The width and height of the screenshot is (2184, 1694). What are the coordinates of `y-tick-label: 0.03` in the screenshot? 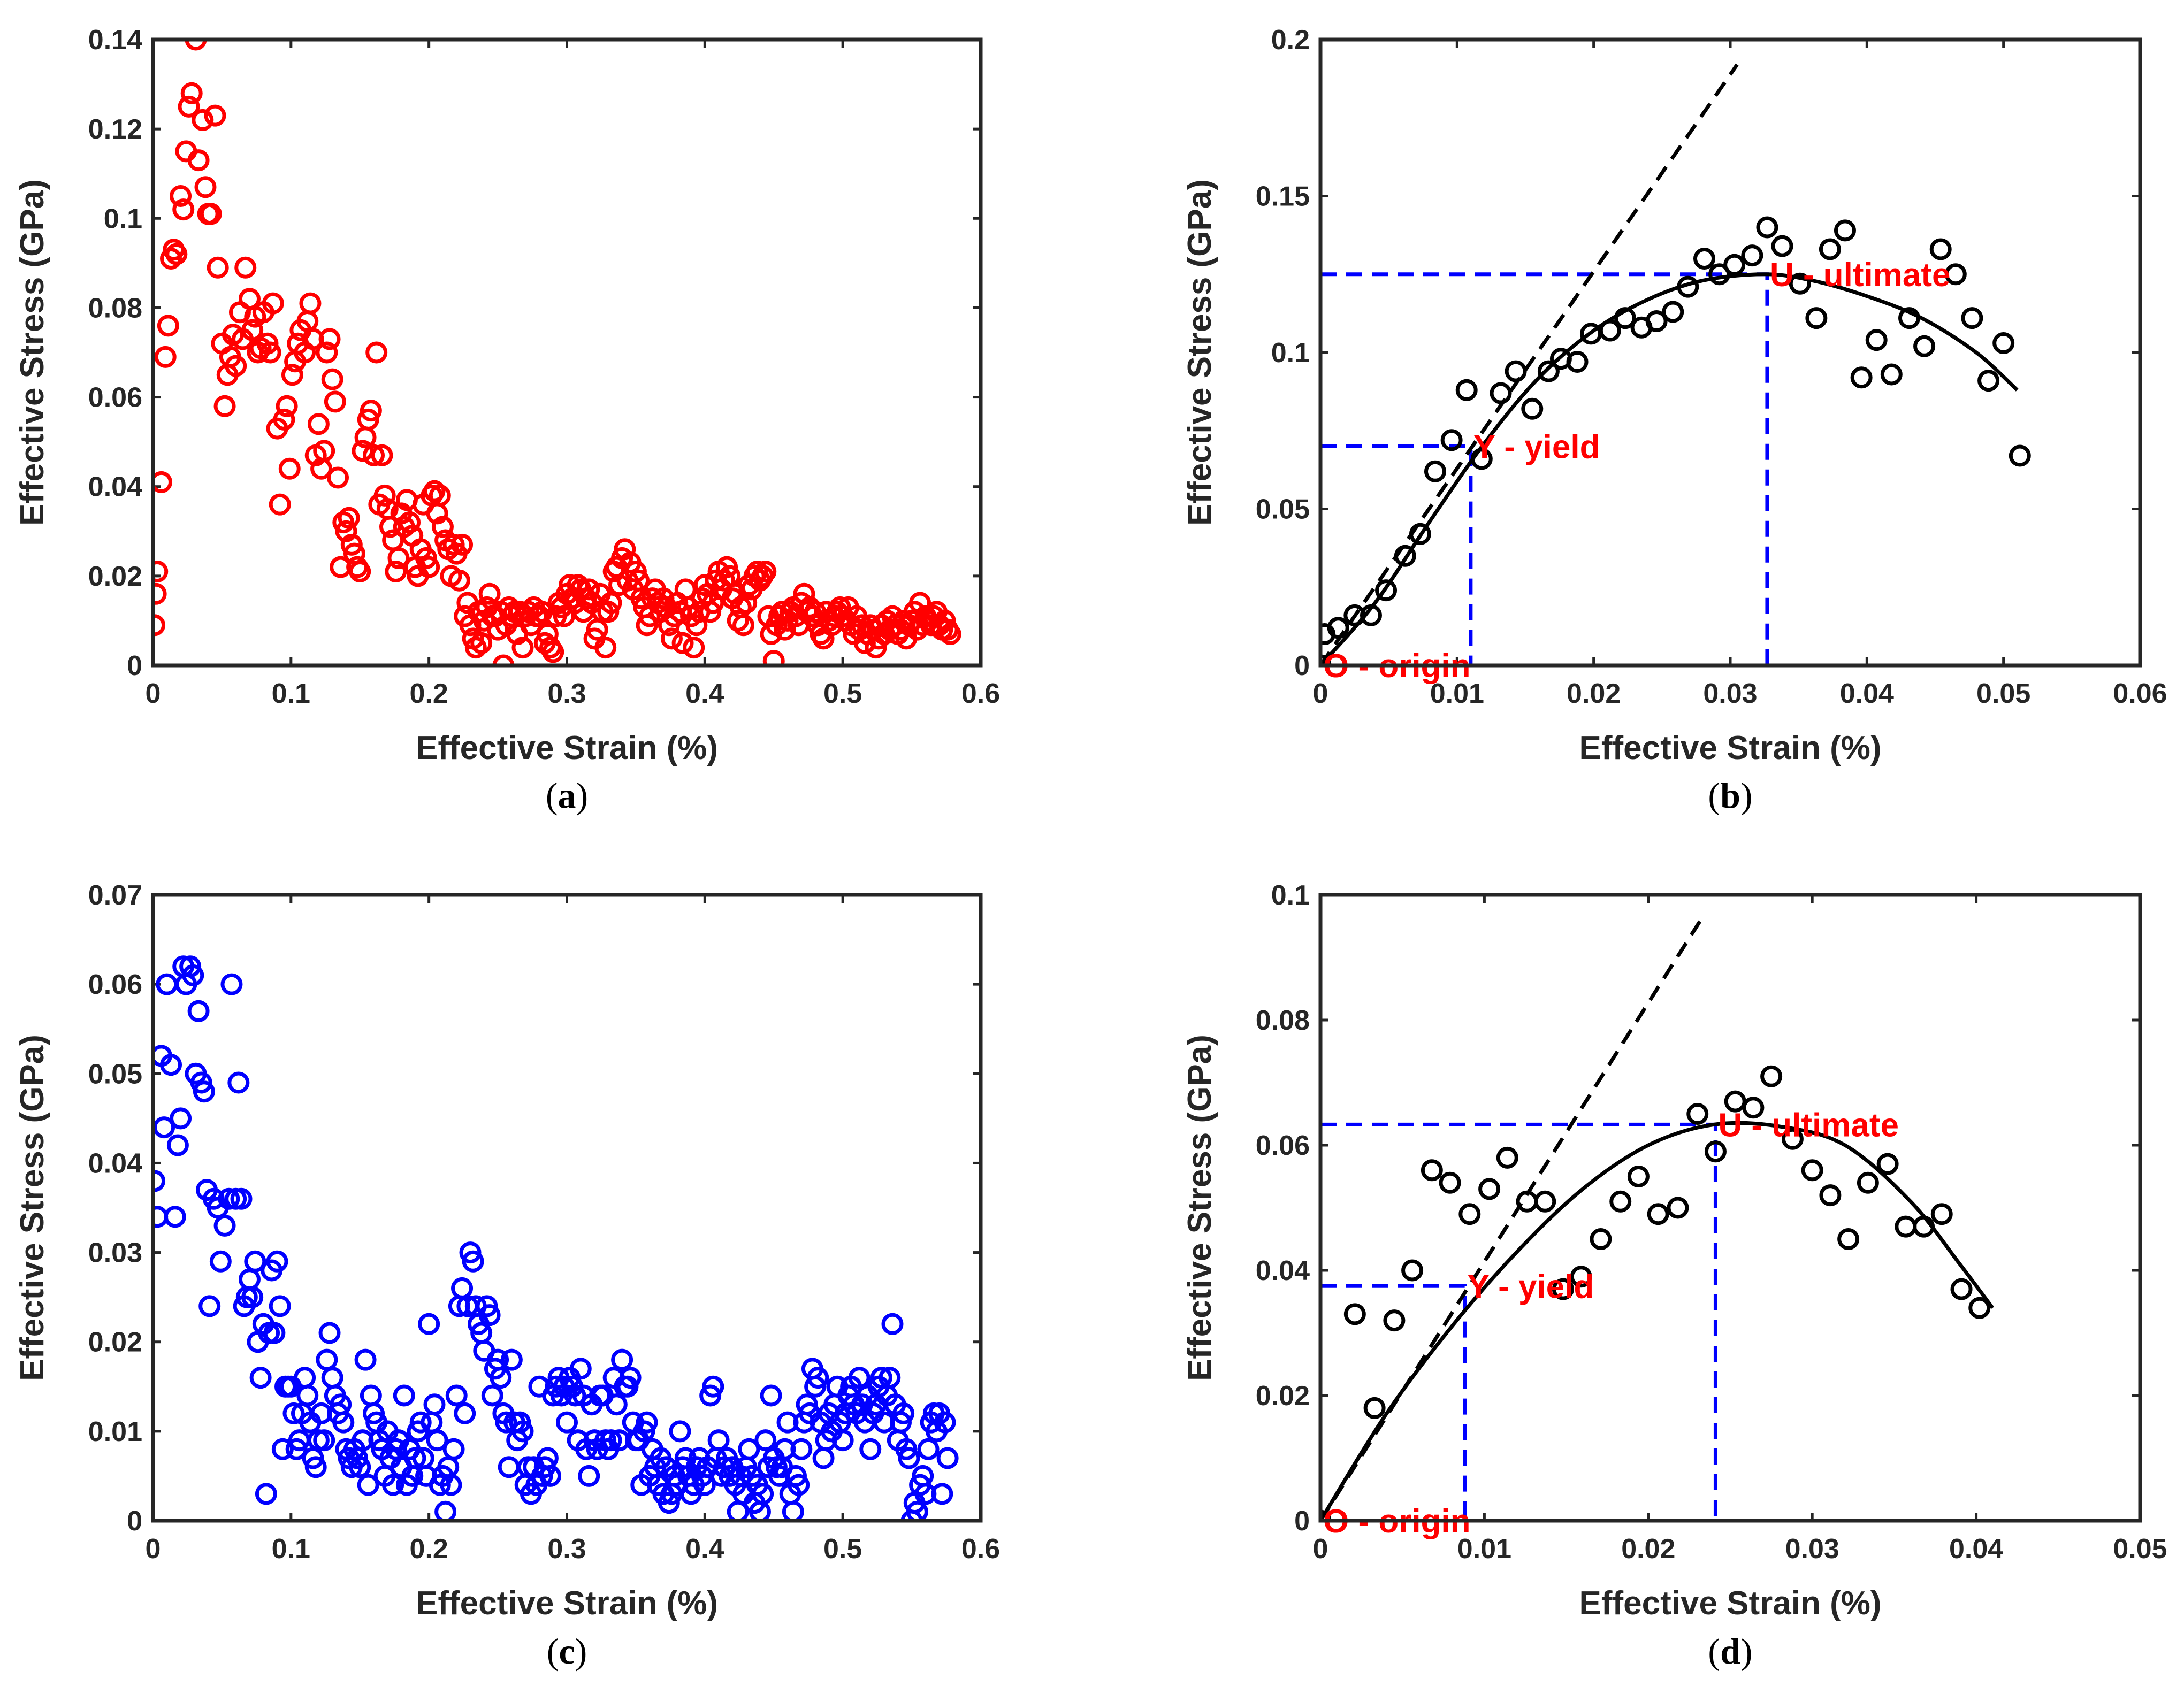 It's located at (115, 1253).